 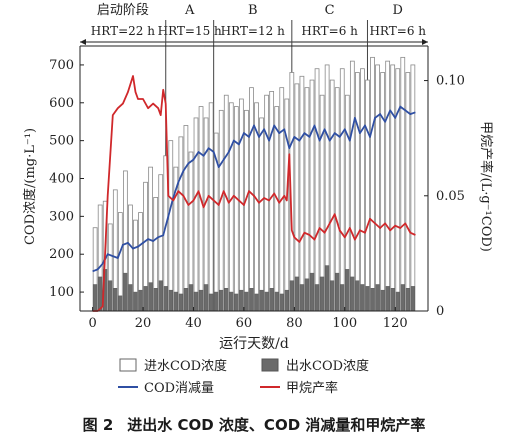 What do you see at coordinates (330, 10) in the screenshot?
I see `phase-name: C` at bounding box center [330, 10].